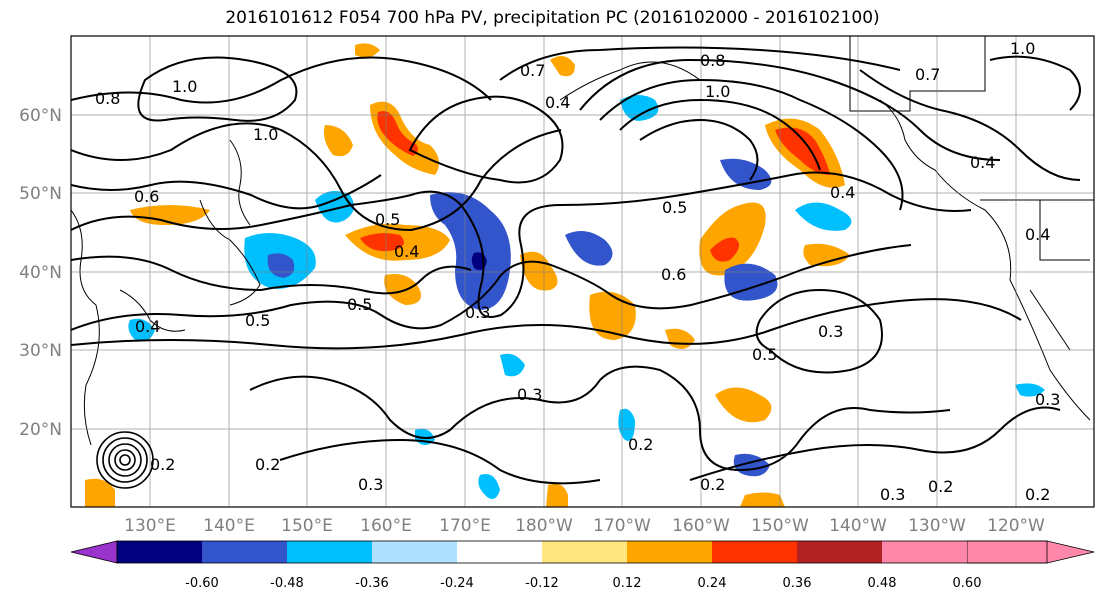 The width and height of the screenshot is (1105, 601). What do you see at coordinates (967, 583) in the screenshot?
I see `colorbar-tick-label: 0.60` at bounding box center [967, 583].